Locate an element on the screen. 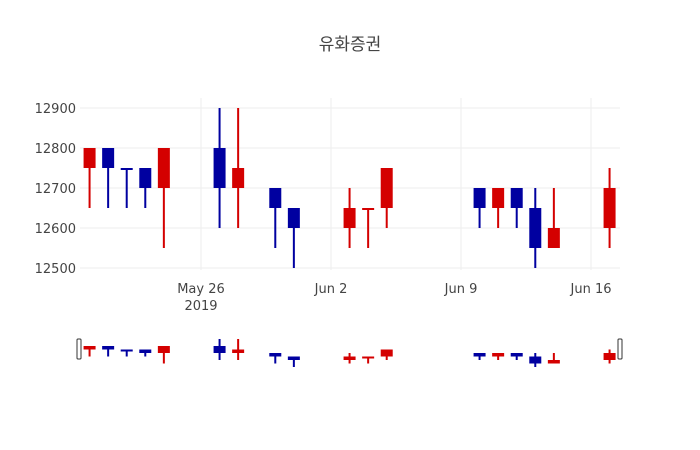  range-slider-left-handle is located at coordinates (79, 349).